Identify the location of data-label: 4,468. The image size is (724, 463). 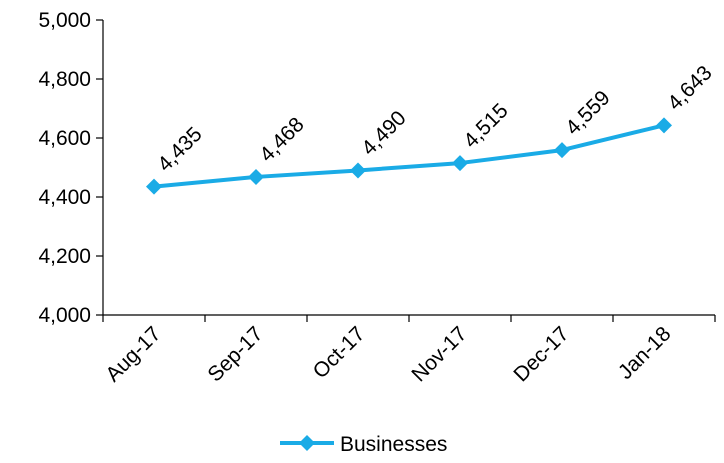
(281, 139).